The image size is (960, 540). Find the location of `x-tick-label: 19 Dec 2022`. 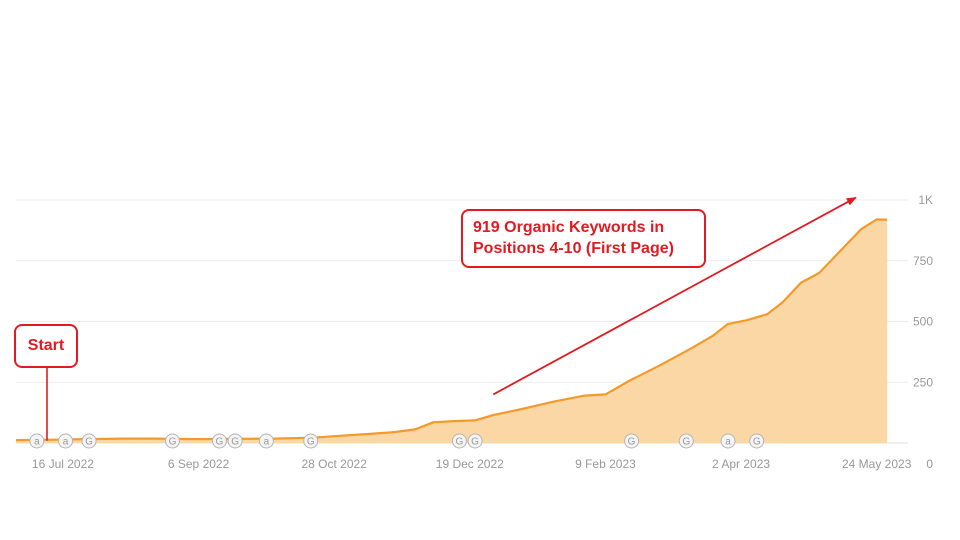

x-tick-label: 19 Dec 2022 is located at coordinates (470, 464).